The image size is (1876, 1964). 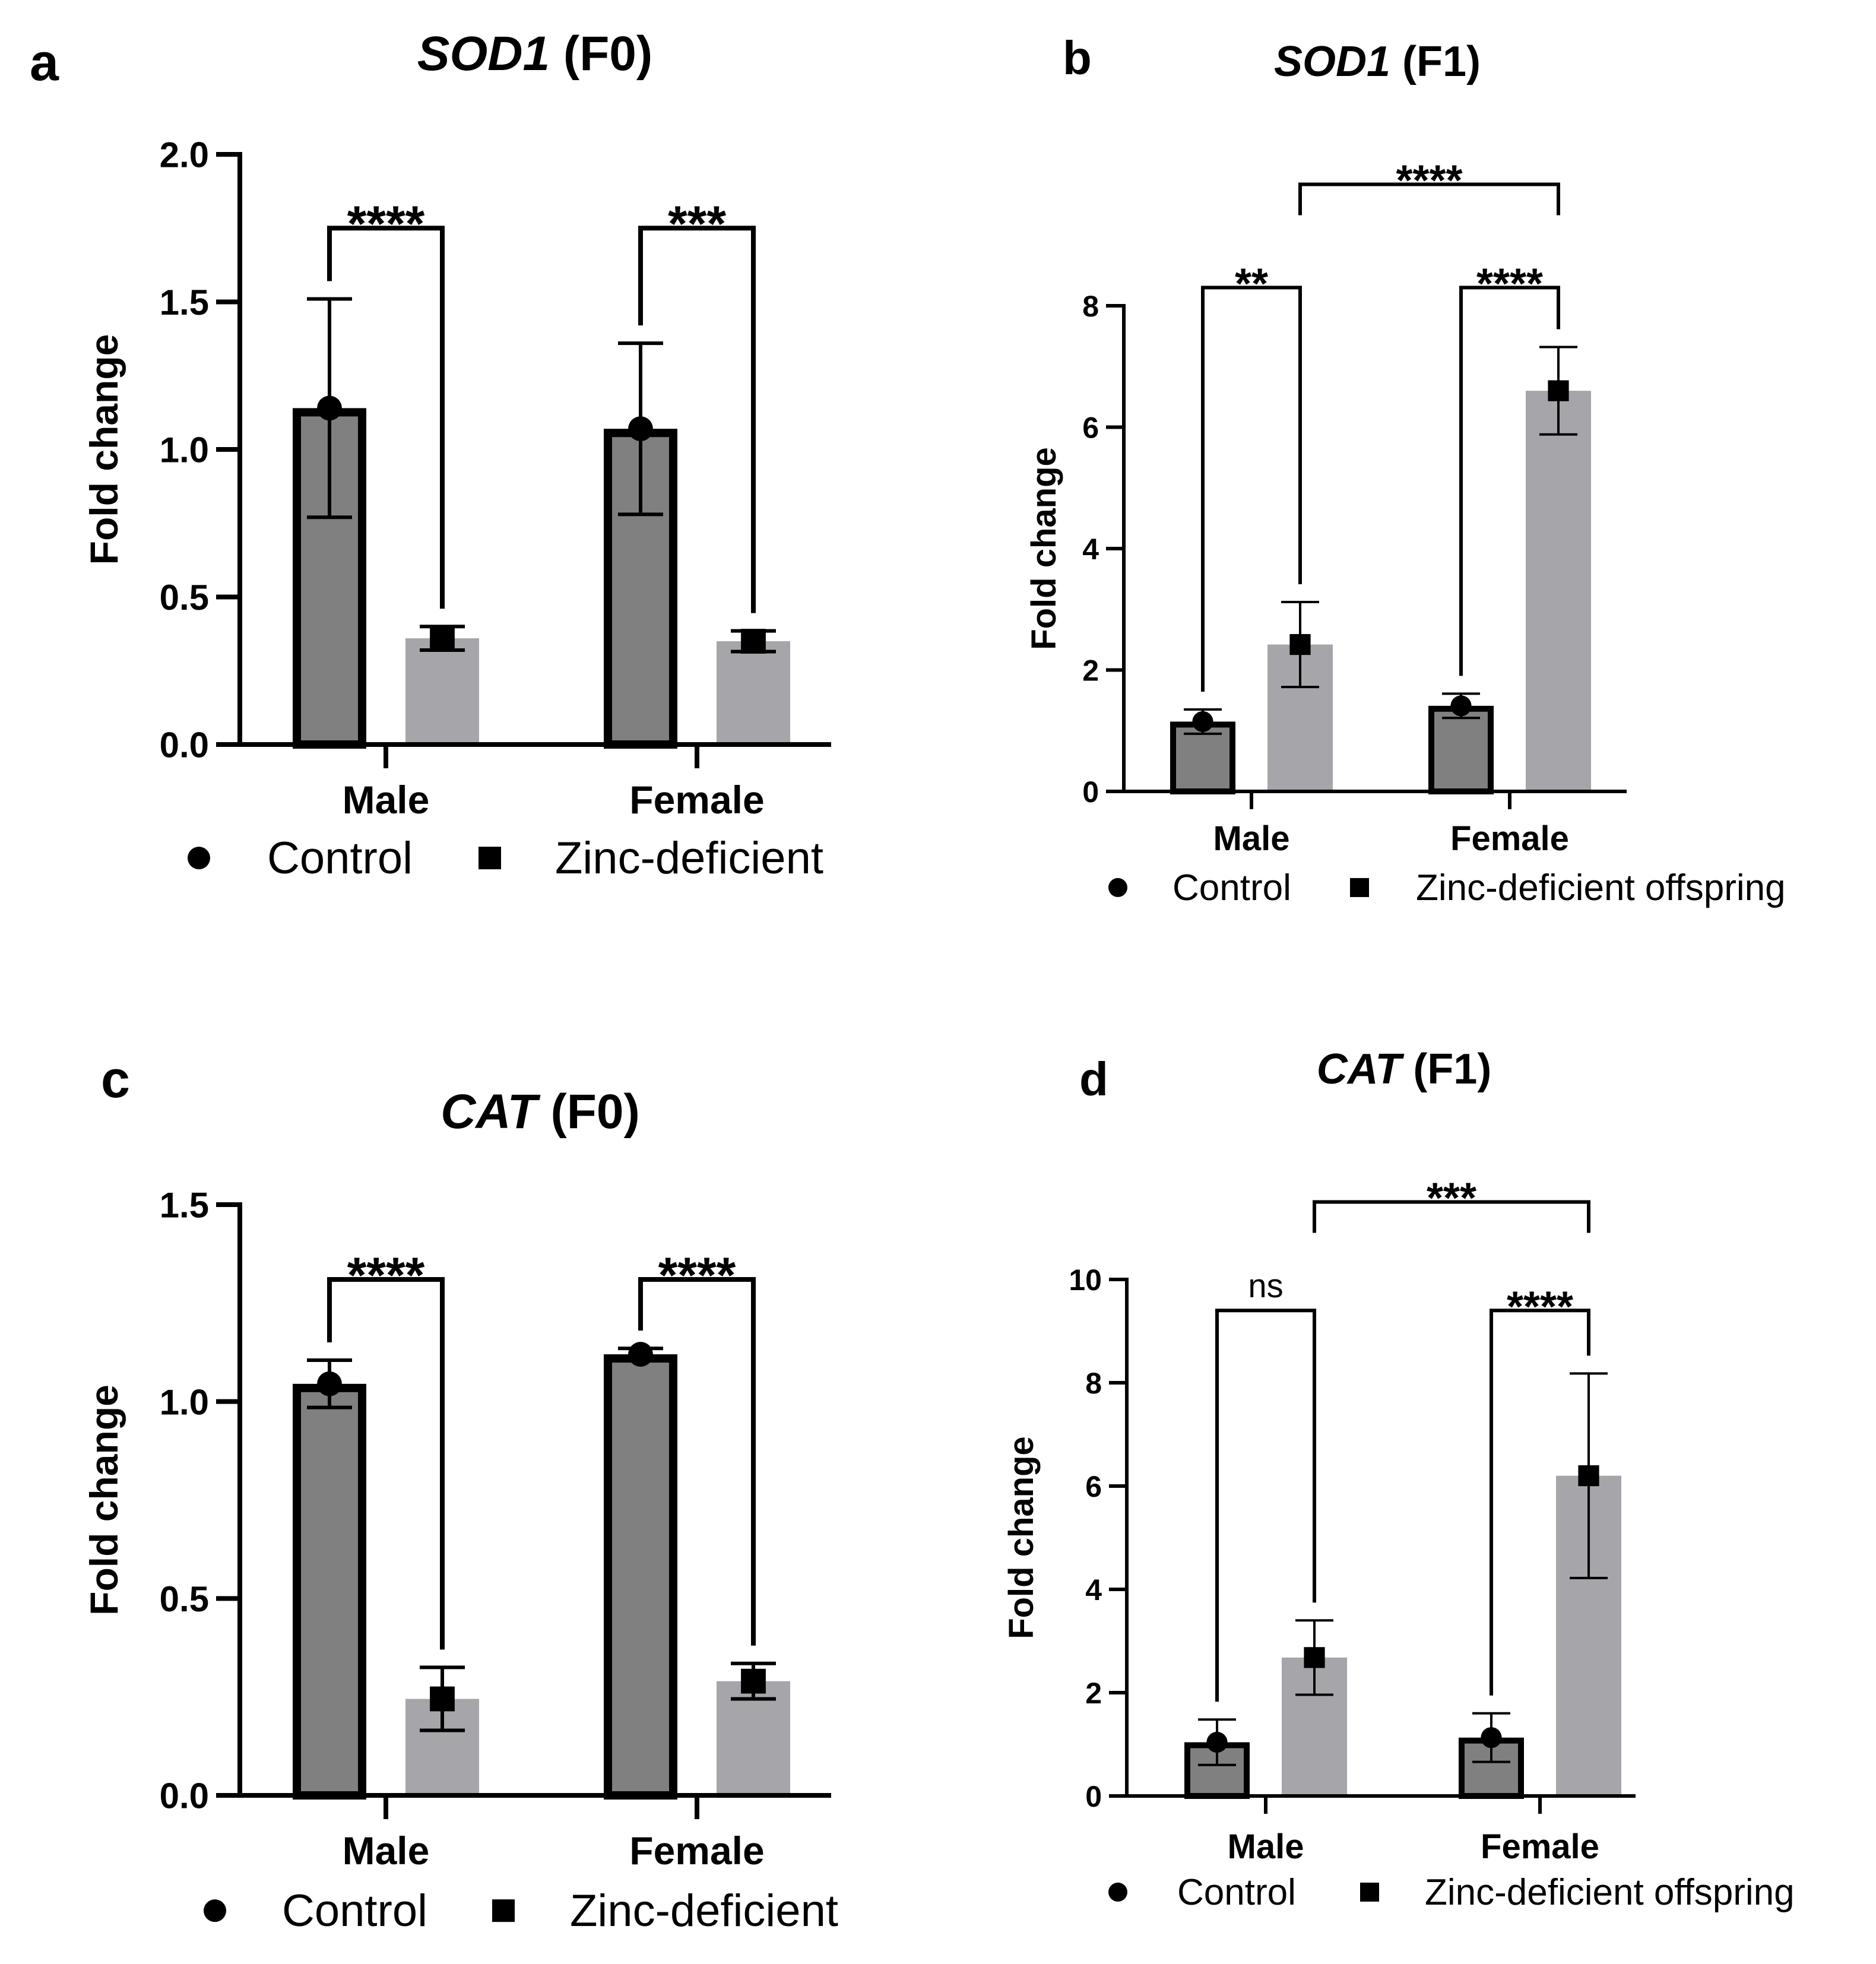 What do you see at coordinates (185, 1206) in the screenshot?
I see `y-tick-label: 1.5` at bounding box center [185, 1206].